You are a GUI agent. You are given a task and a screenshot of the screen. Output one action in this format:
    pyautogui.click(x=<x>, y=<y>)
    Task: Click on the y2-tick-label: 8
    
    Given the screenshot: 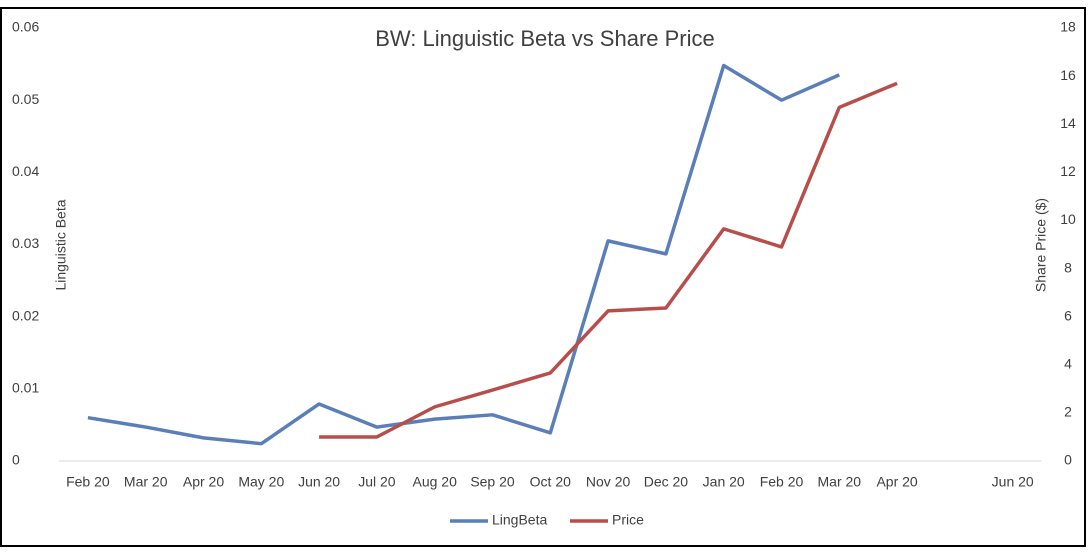 What is the action you would take?
    pyautogui.click(x=1068, y=267)
    